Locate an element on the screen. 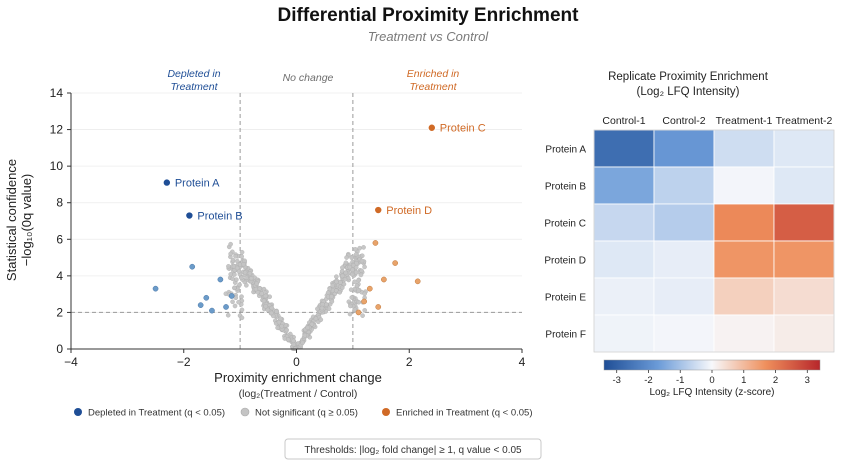 The image size is (846, 464). heatmap-col-label: Control-1 is located at coordinates (623, 121).